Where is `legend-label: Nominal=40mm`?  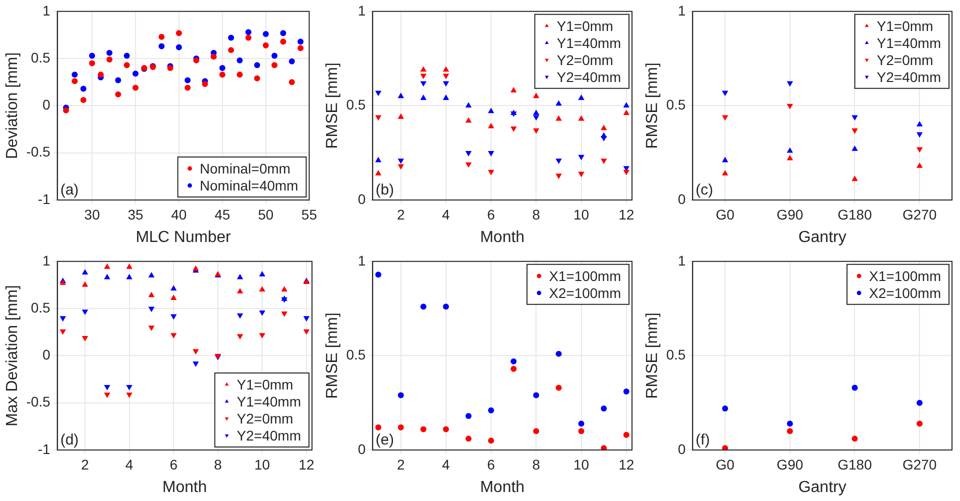 legend-label: Nominal=40mm is located at coordinates (249, 185).